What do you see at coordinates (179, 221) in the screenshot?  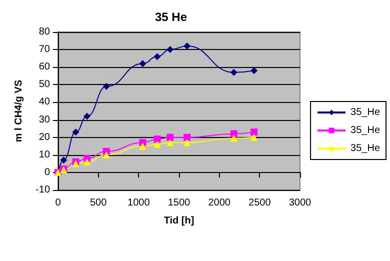 I see `x-axis-title: Tid [h]` at bounding box center [179, 221].